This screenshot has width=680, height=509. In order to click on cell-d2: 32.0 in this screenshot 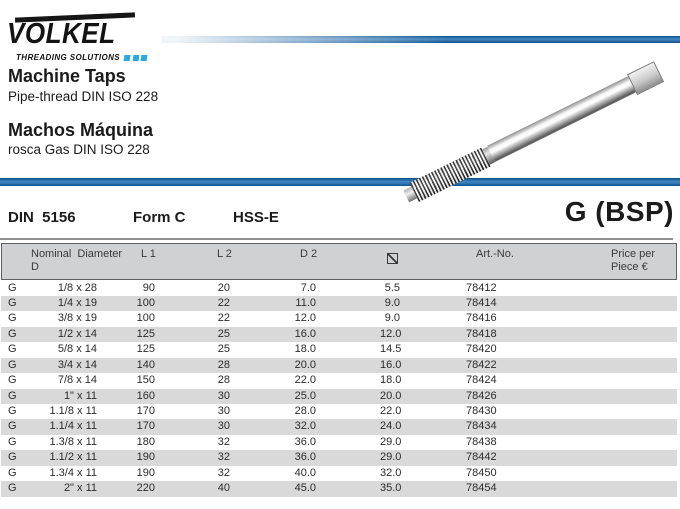, I will do `click(305, 426)`.